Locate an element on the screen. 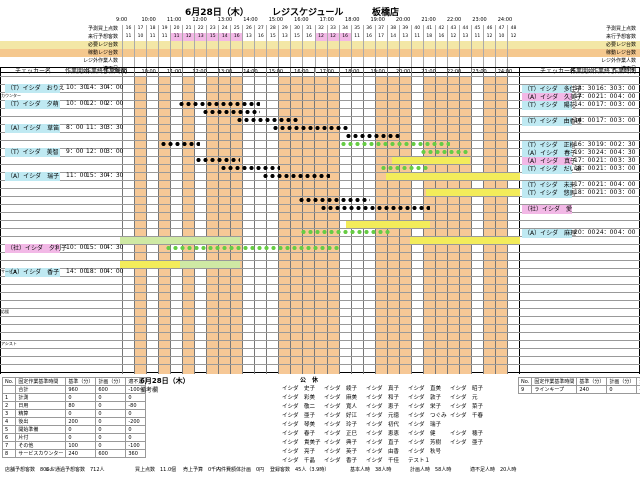  table-cell: -80 is located at coordinates (136, 405).